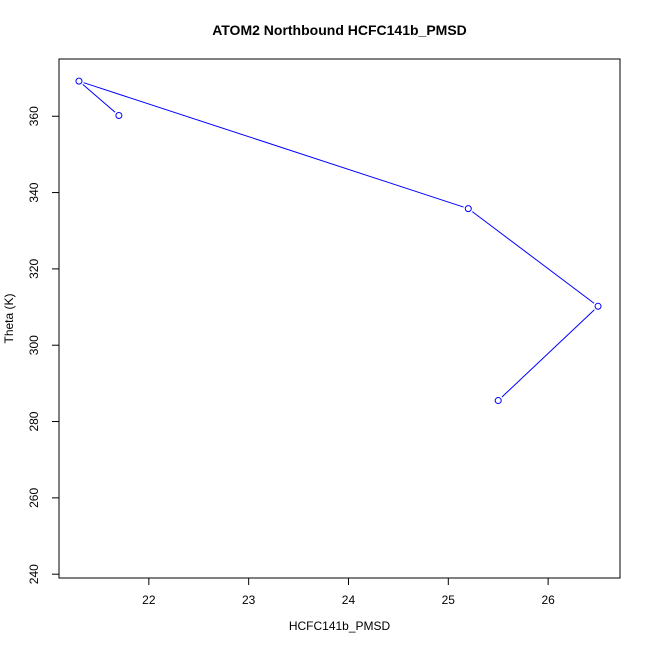 This screenshot has width=650, height=650. I want to click on y-axis-label: Theta (K), so click(9, 318).